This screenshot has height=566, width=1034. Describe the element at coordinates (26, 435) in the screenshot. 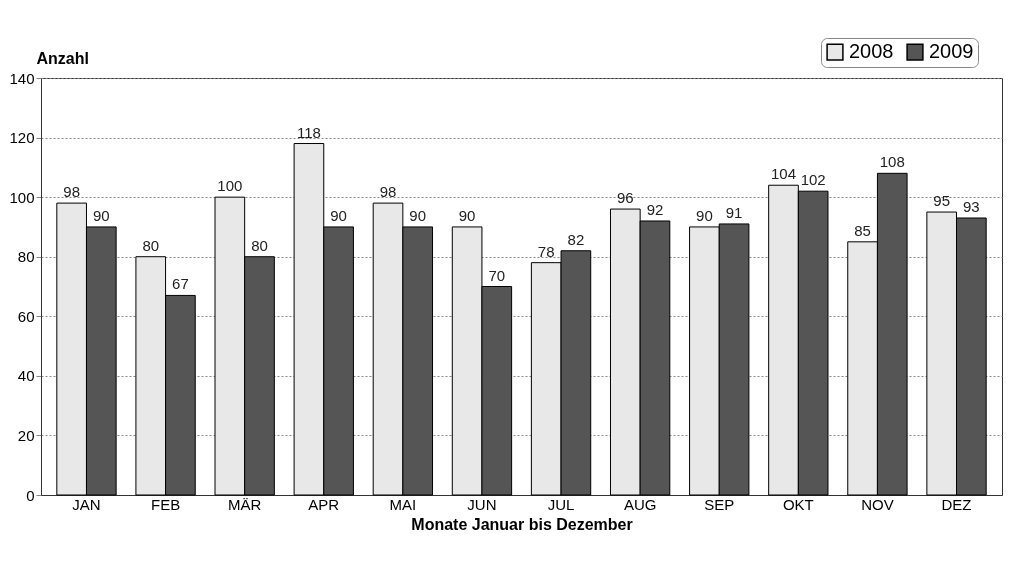

I see `y-tick-label: 20` at that location.